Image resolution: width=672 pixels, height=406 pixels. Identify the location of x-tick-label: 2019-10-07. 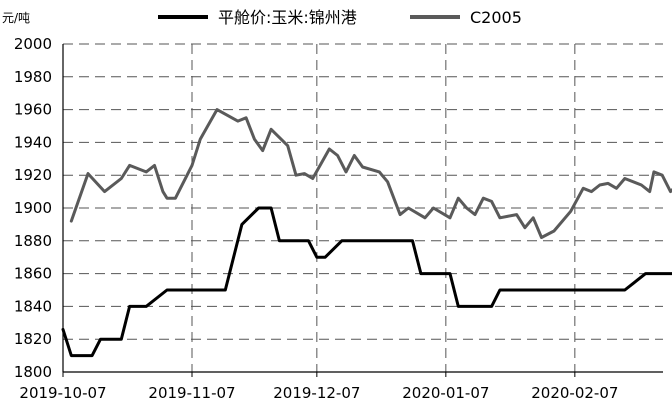
(62, 393).